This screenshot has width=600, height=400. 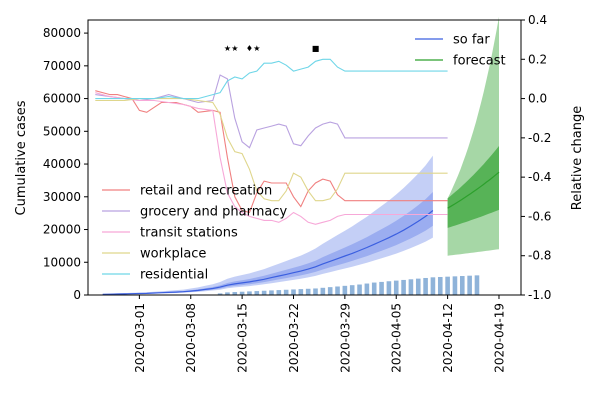 I want to click on cases-line, so click(x=268, y=252).